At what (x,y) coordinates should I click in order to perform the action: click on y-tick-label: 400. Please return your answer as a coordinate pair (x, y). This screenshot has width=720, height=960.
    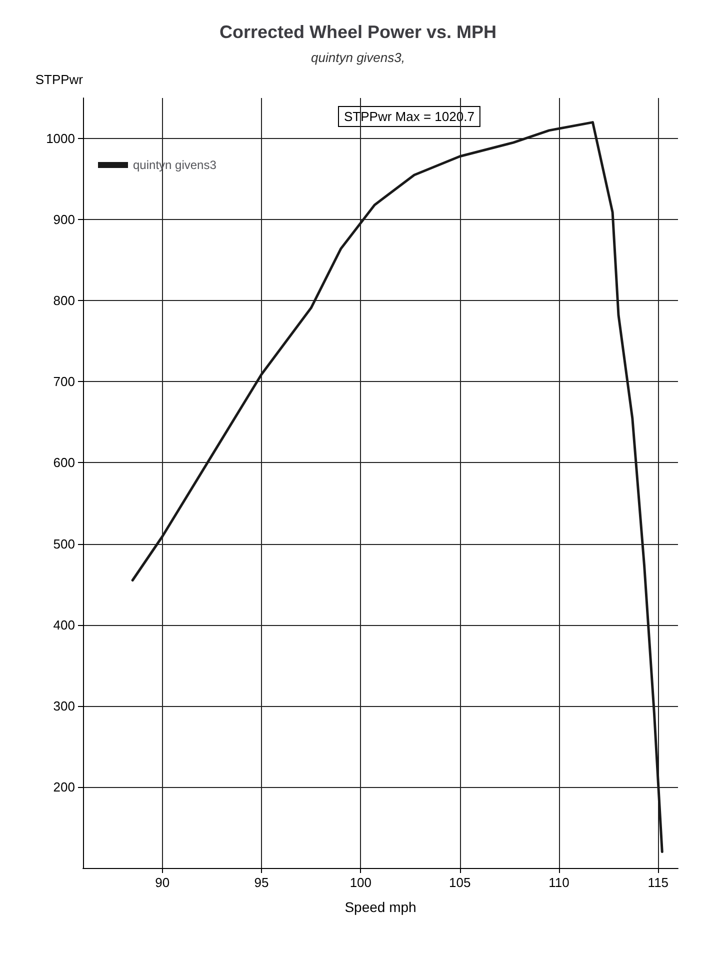
    Looking at the image, I should click on (64, 624).